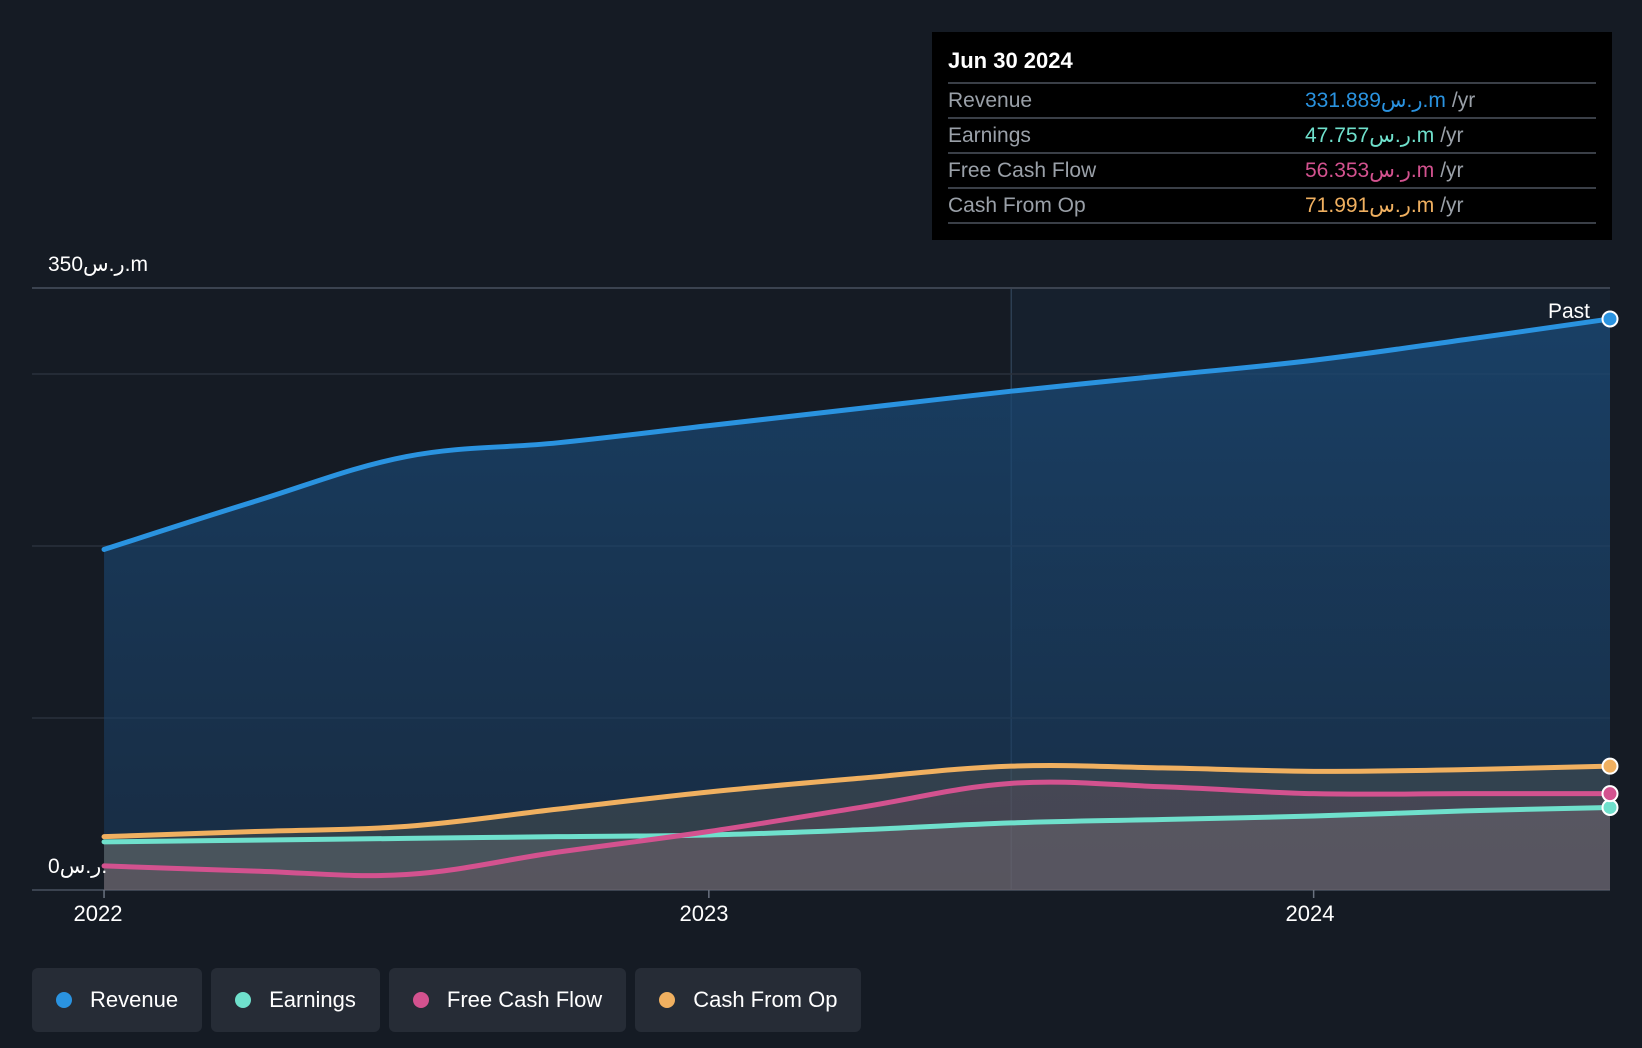 The height and width of the screenshot is (1048, 1642). Describe the element at coordinates (1370, 205) in the screenshot. I see `tooltip-value: 71.991ر.س.m` at that location.